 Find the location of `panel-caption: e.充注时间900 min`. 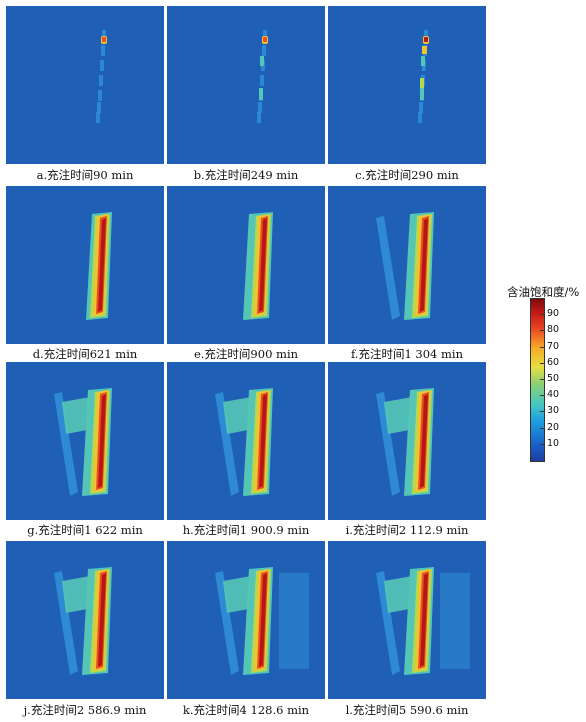

panel-caption: e.充注时间900 min is located at coordinates (246, 354).